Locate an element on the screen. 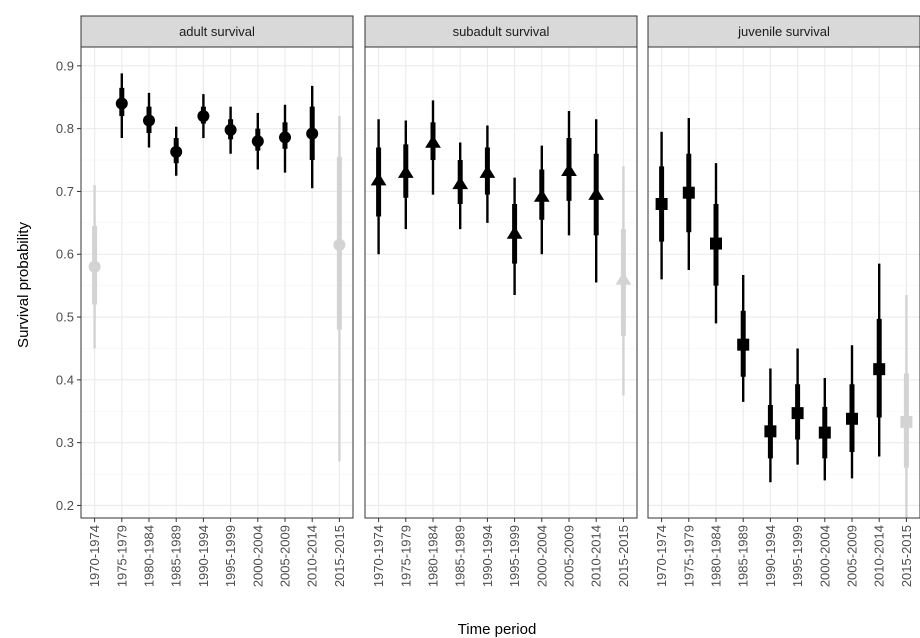  y-tick-label: 0.6 is located at coordinates (65, 254).